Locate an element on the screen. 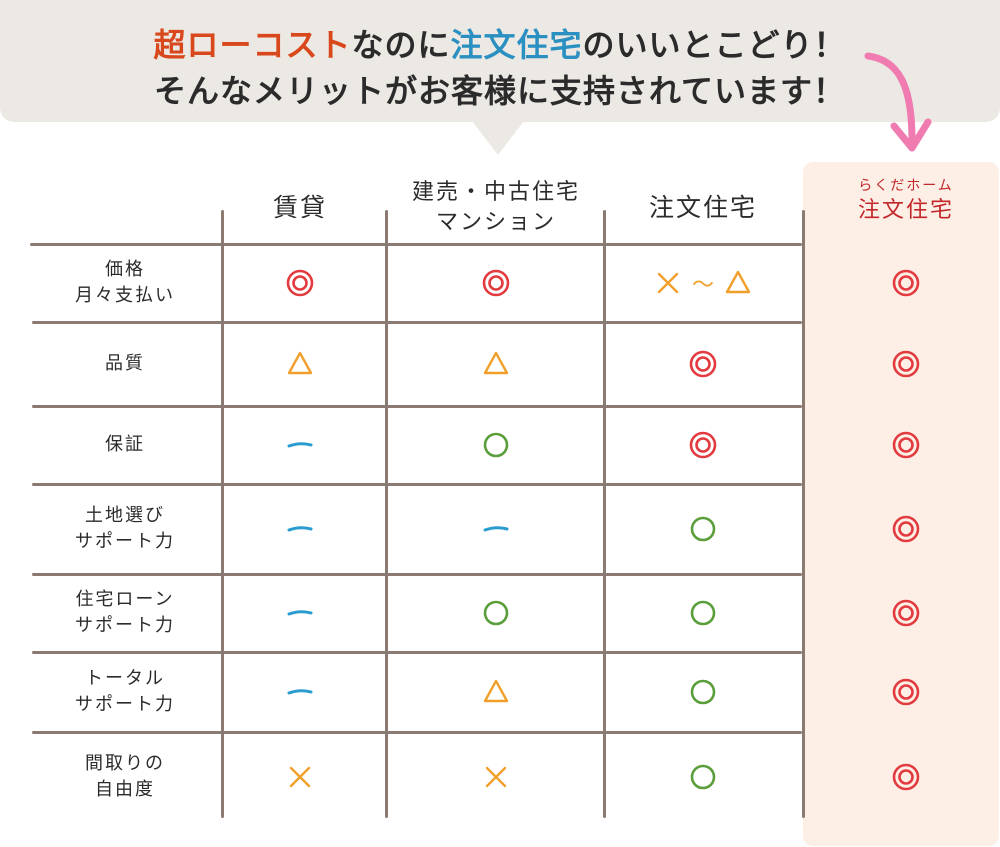 This screenshot has width=1000, height=847. row-label: 品質 is located at coordinates (125, 364).